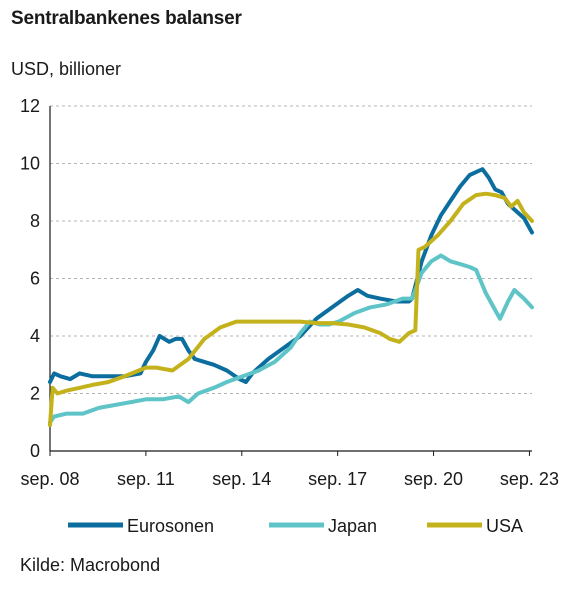 Image resolution: width=575 pixels, height=590 pixels. Describe the element at coordinates (337, 479) in the screenshot. I see `x-tick-label: sep. 17` at that location.